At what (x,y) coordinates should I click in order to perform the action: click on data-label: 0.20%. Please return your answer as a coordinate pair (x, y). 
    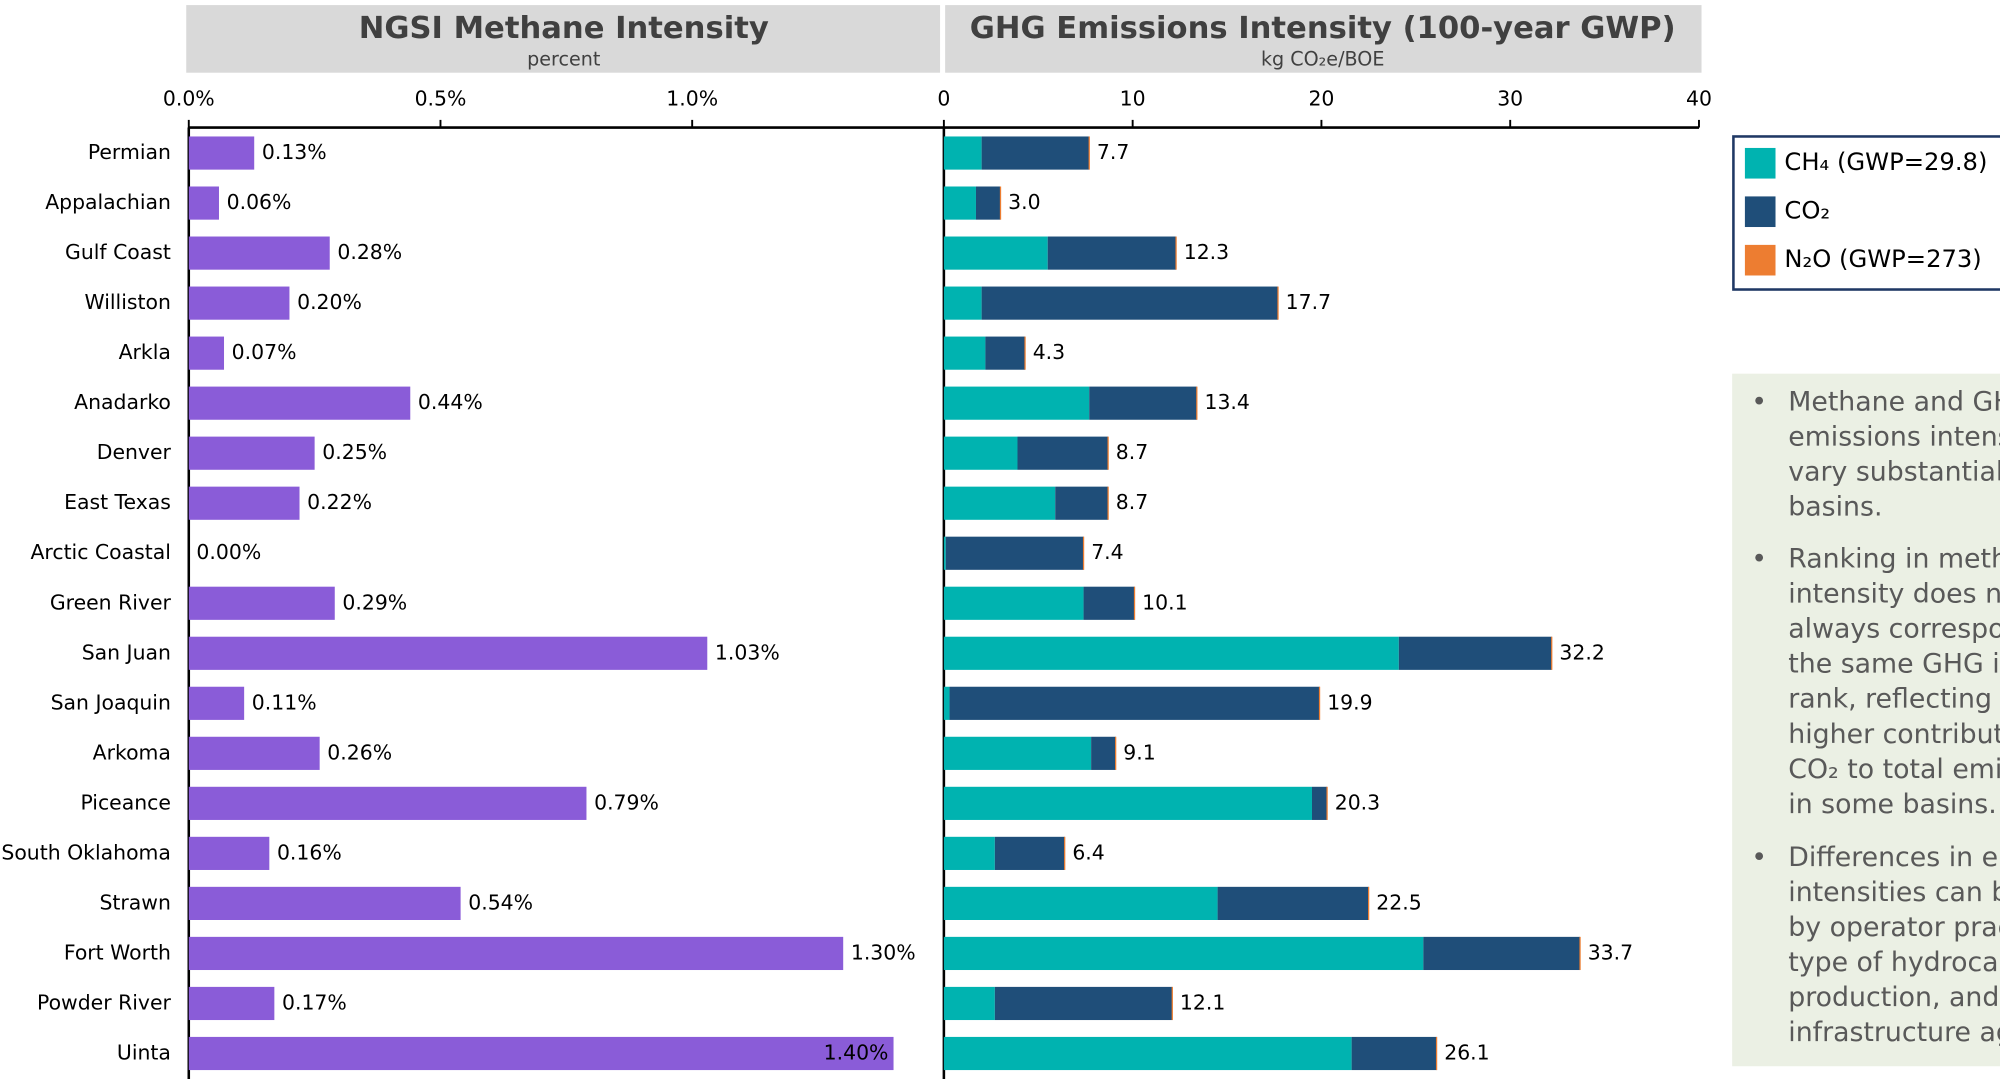
    Looking at the image, I should click on (329, 302).